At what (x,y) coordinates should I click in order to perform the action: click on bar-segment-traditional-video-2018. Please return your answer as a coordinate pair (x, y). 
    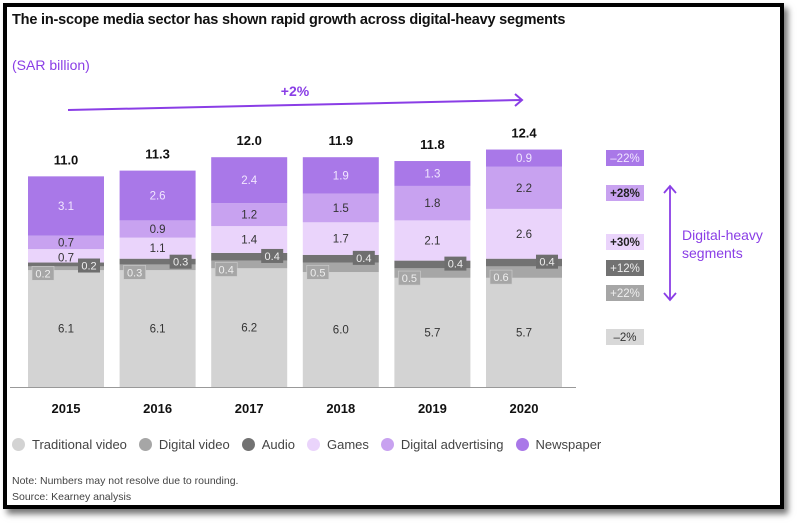
    Looking at the image, I should click on (340, 329).